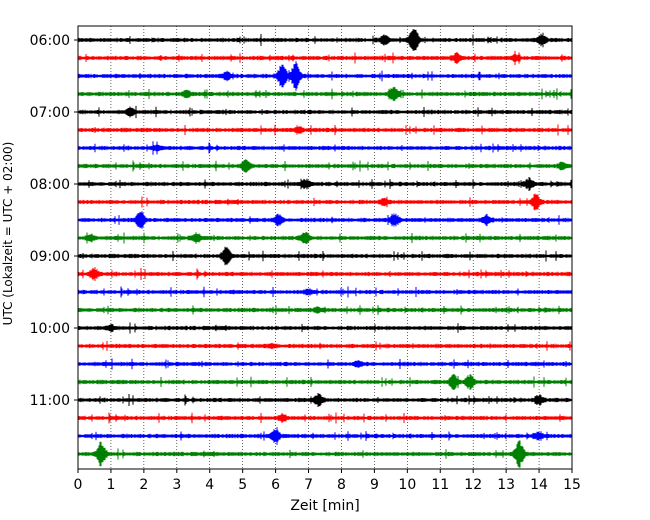  Describe the element at coordinates (407, 485) in the screenshot. I see `x-tick-label: 10` at that location.